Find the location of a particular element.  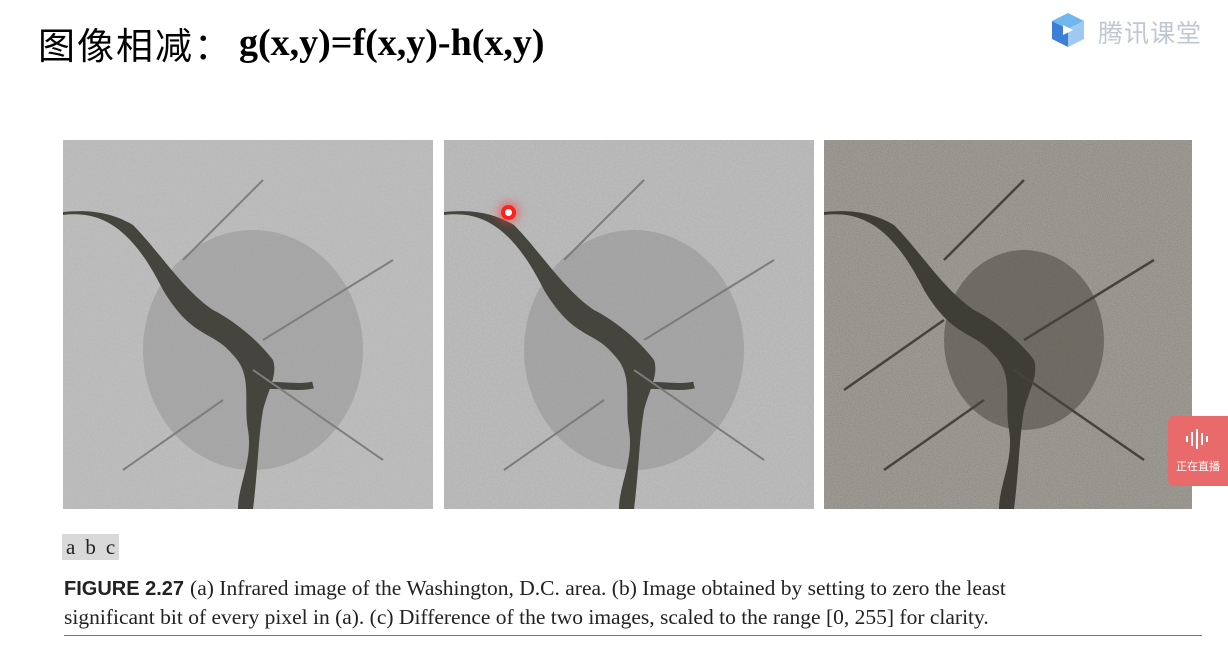

slide-title: 图像相减： g(x,y)=f(x,y)-h(x,y) is located at coordinates (291, 43).